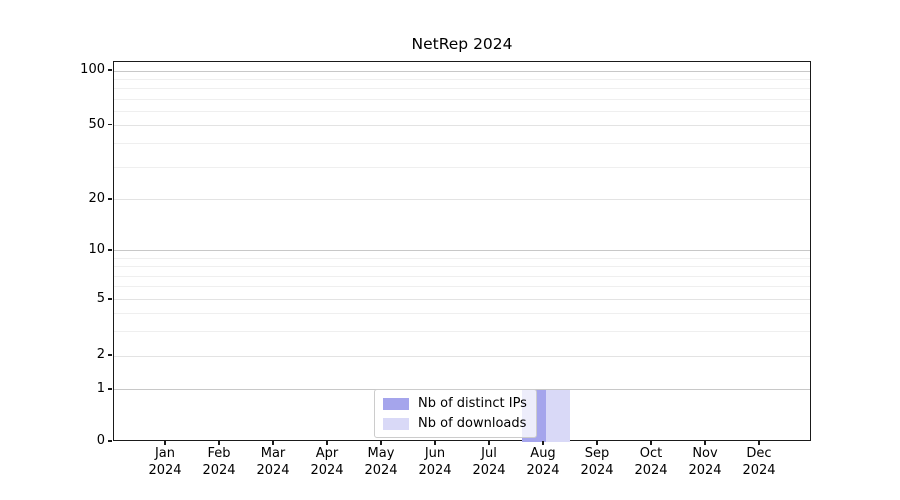 This screenshot has width=900, height=500. What do you see at coordinates (455, 413) in the screenshot?
I see `legend: Nb of distinct IPs Nb of downloads` at bounding box center [455, 413].